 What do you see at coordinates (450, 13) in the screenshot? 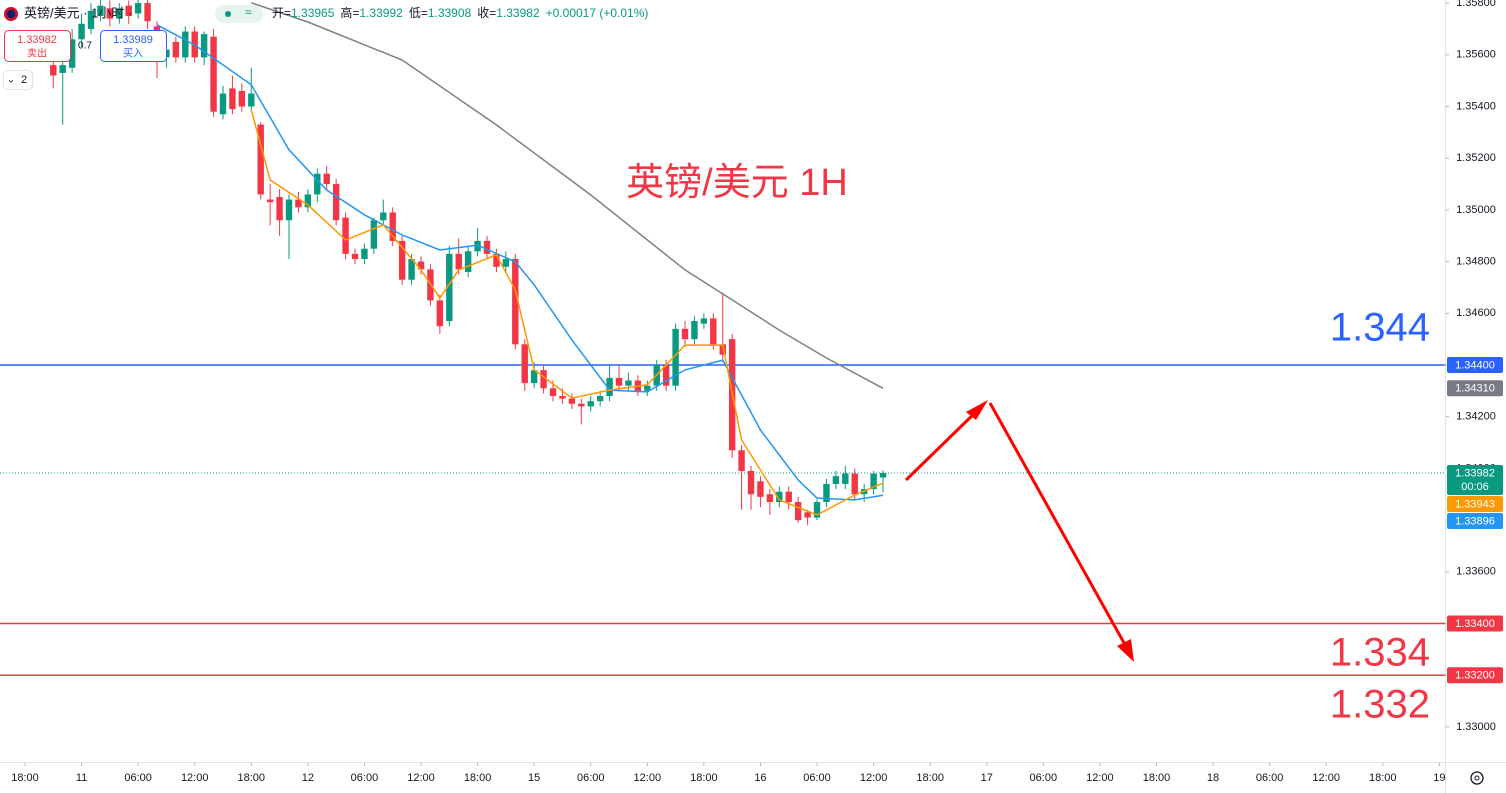
I see `ohlc-value: 1.33908` at bounding box center [450, 13].